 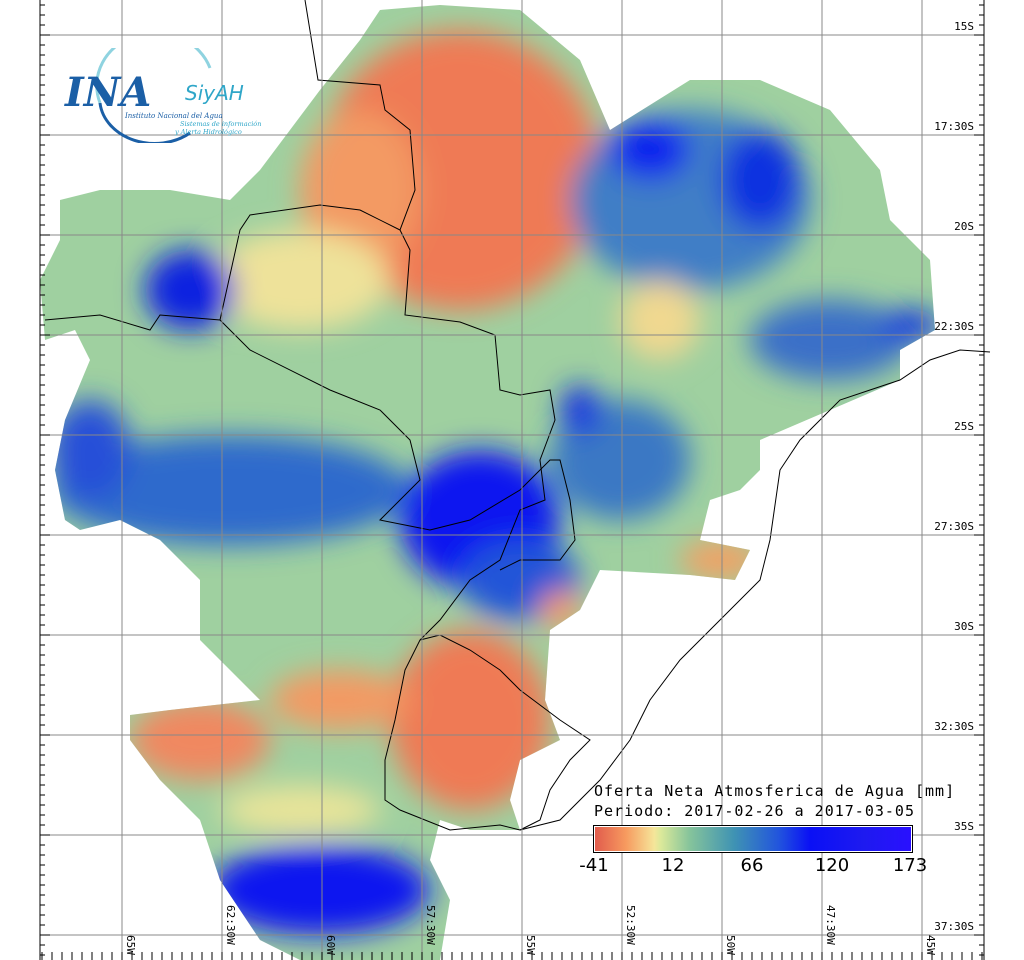 I want to click on latitude-label: 37:30S, so click(x=954, y=926).